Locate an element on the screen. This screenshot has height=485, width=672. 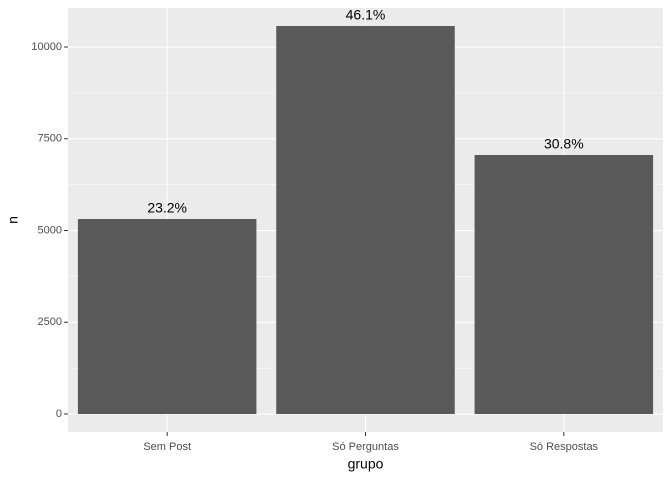
y-tick-label: 5000 is located at coordinates (50, 230).